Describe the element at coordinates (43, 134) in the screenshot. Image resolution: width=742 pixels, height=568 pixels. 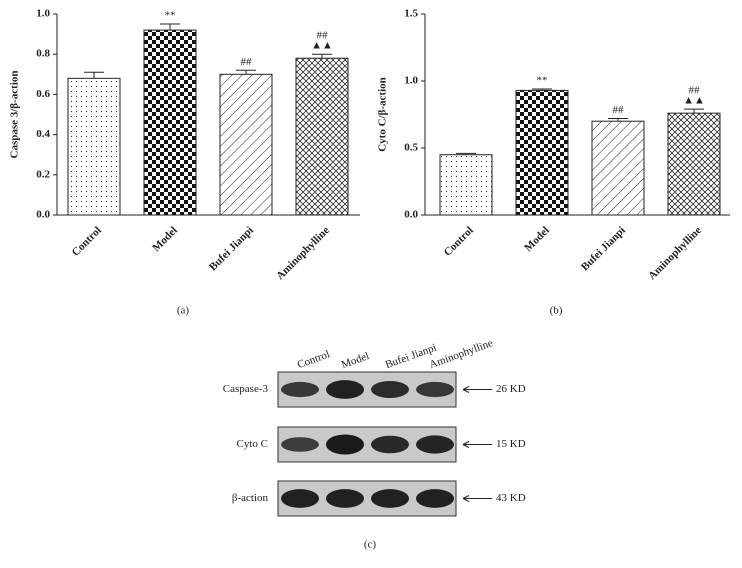
I see `y-tick-label: 0.4` at that location.